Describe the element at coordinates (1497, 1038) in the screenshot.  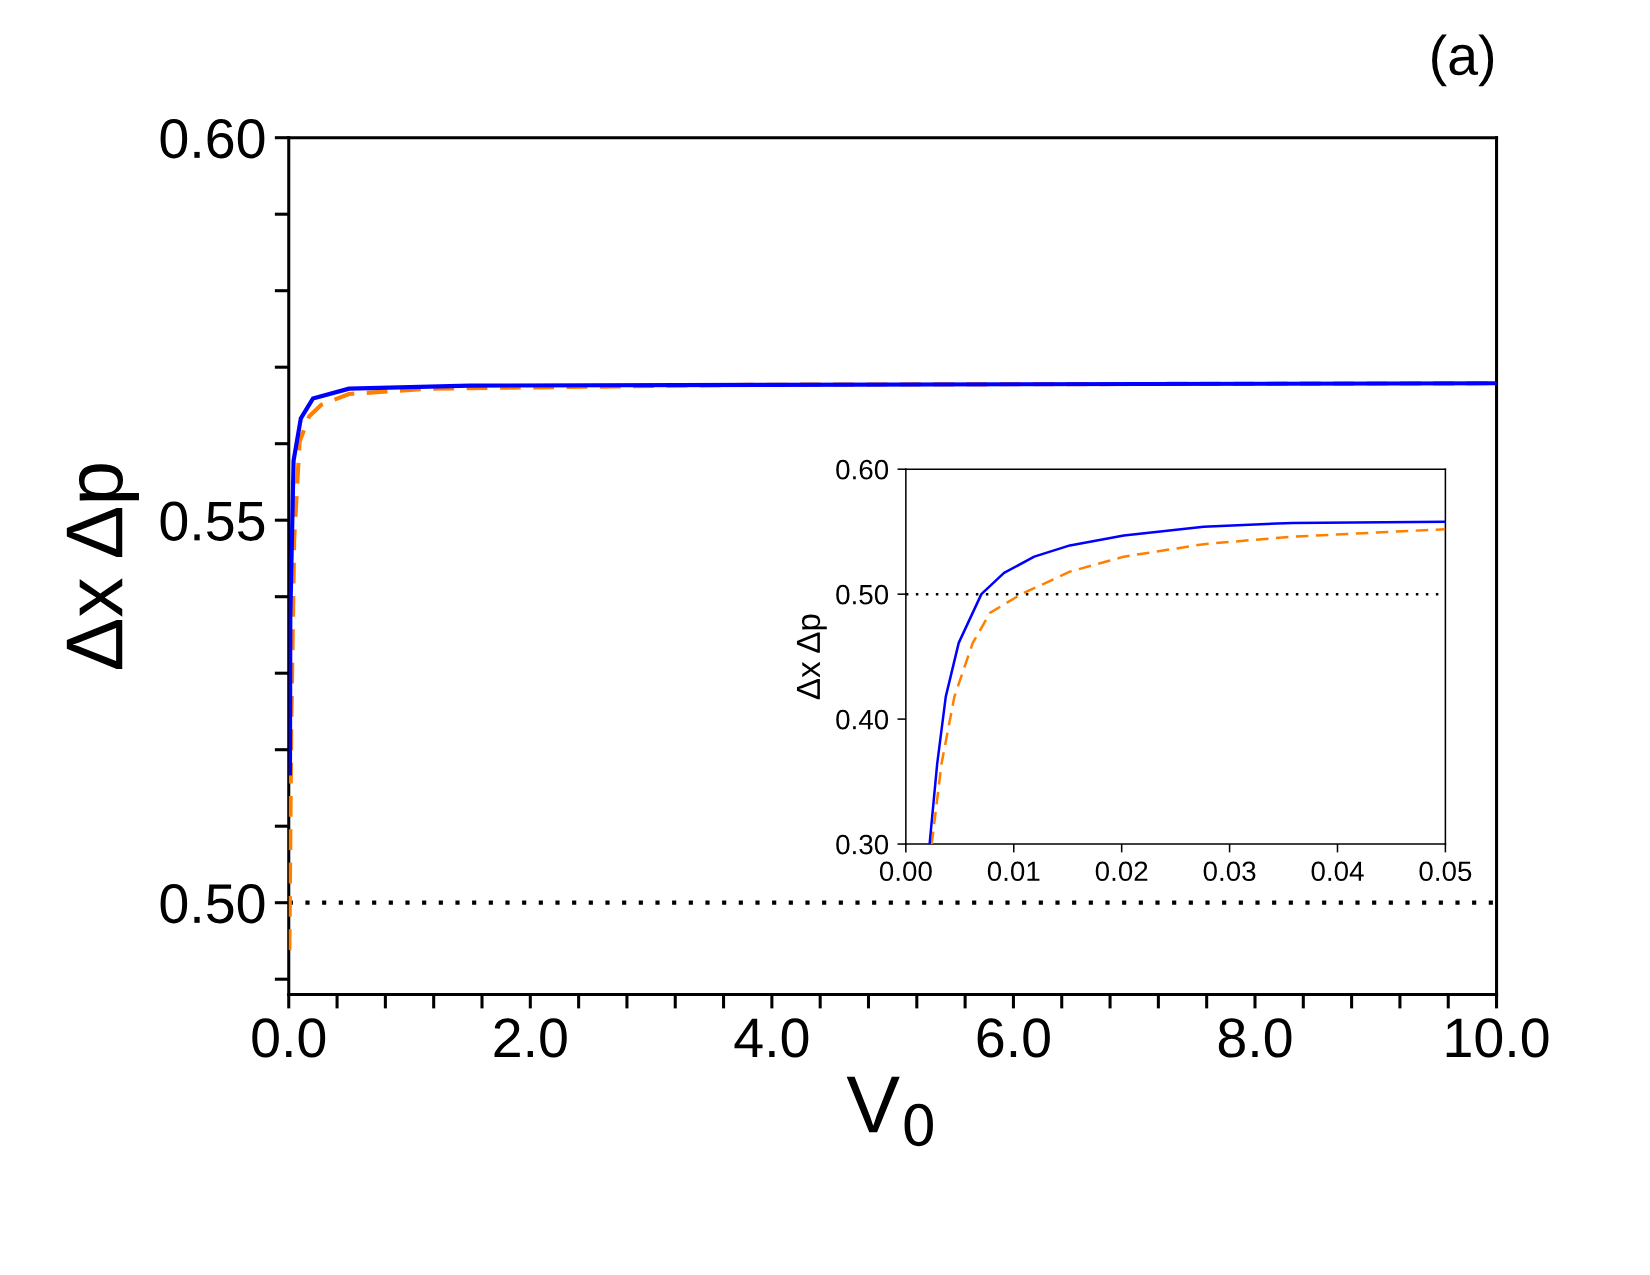
I see `x-tick-label: 10.0` at that location.